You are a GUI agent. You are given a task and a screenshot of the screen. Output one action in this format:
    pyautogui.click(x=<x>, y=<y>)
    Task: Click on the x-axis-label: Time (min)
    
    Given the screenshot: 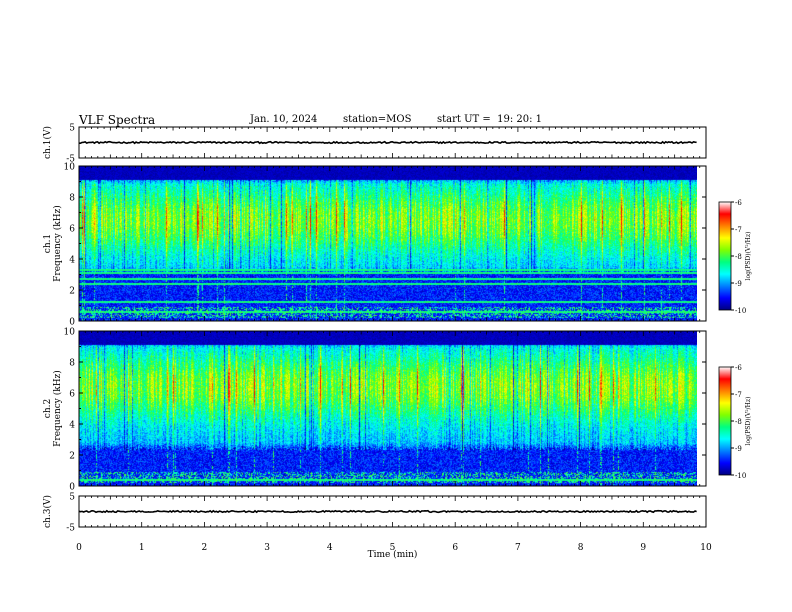 What is the action you would take?
    pyautogui.click(x=393, y=554)
    